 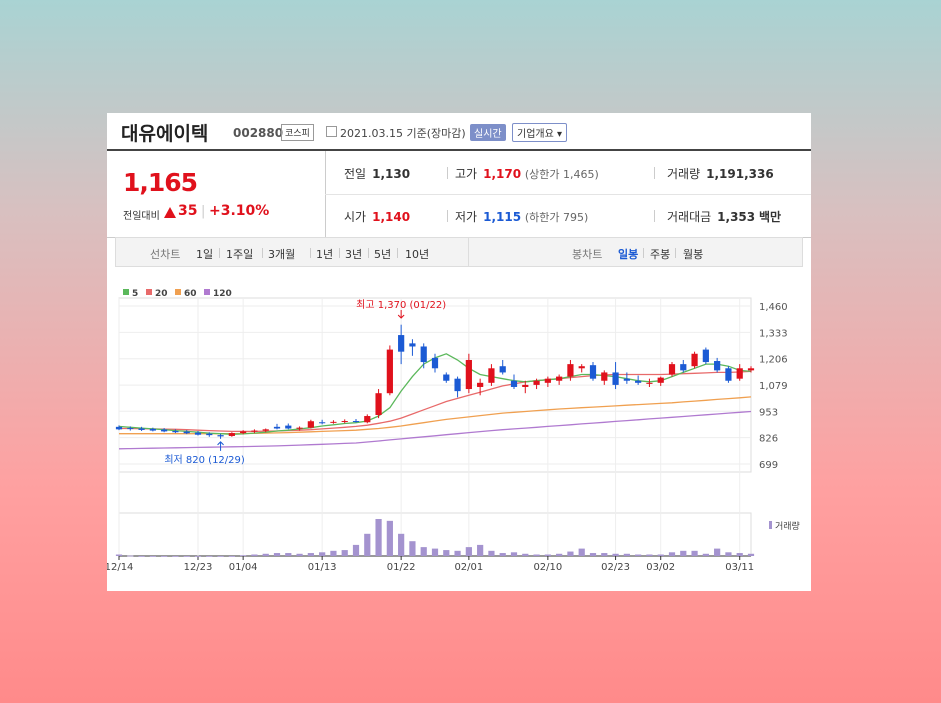 I want to click on stock-code: 002880, so click(x=258, y=133).